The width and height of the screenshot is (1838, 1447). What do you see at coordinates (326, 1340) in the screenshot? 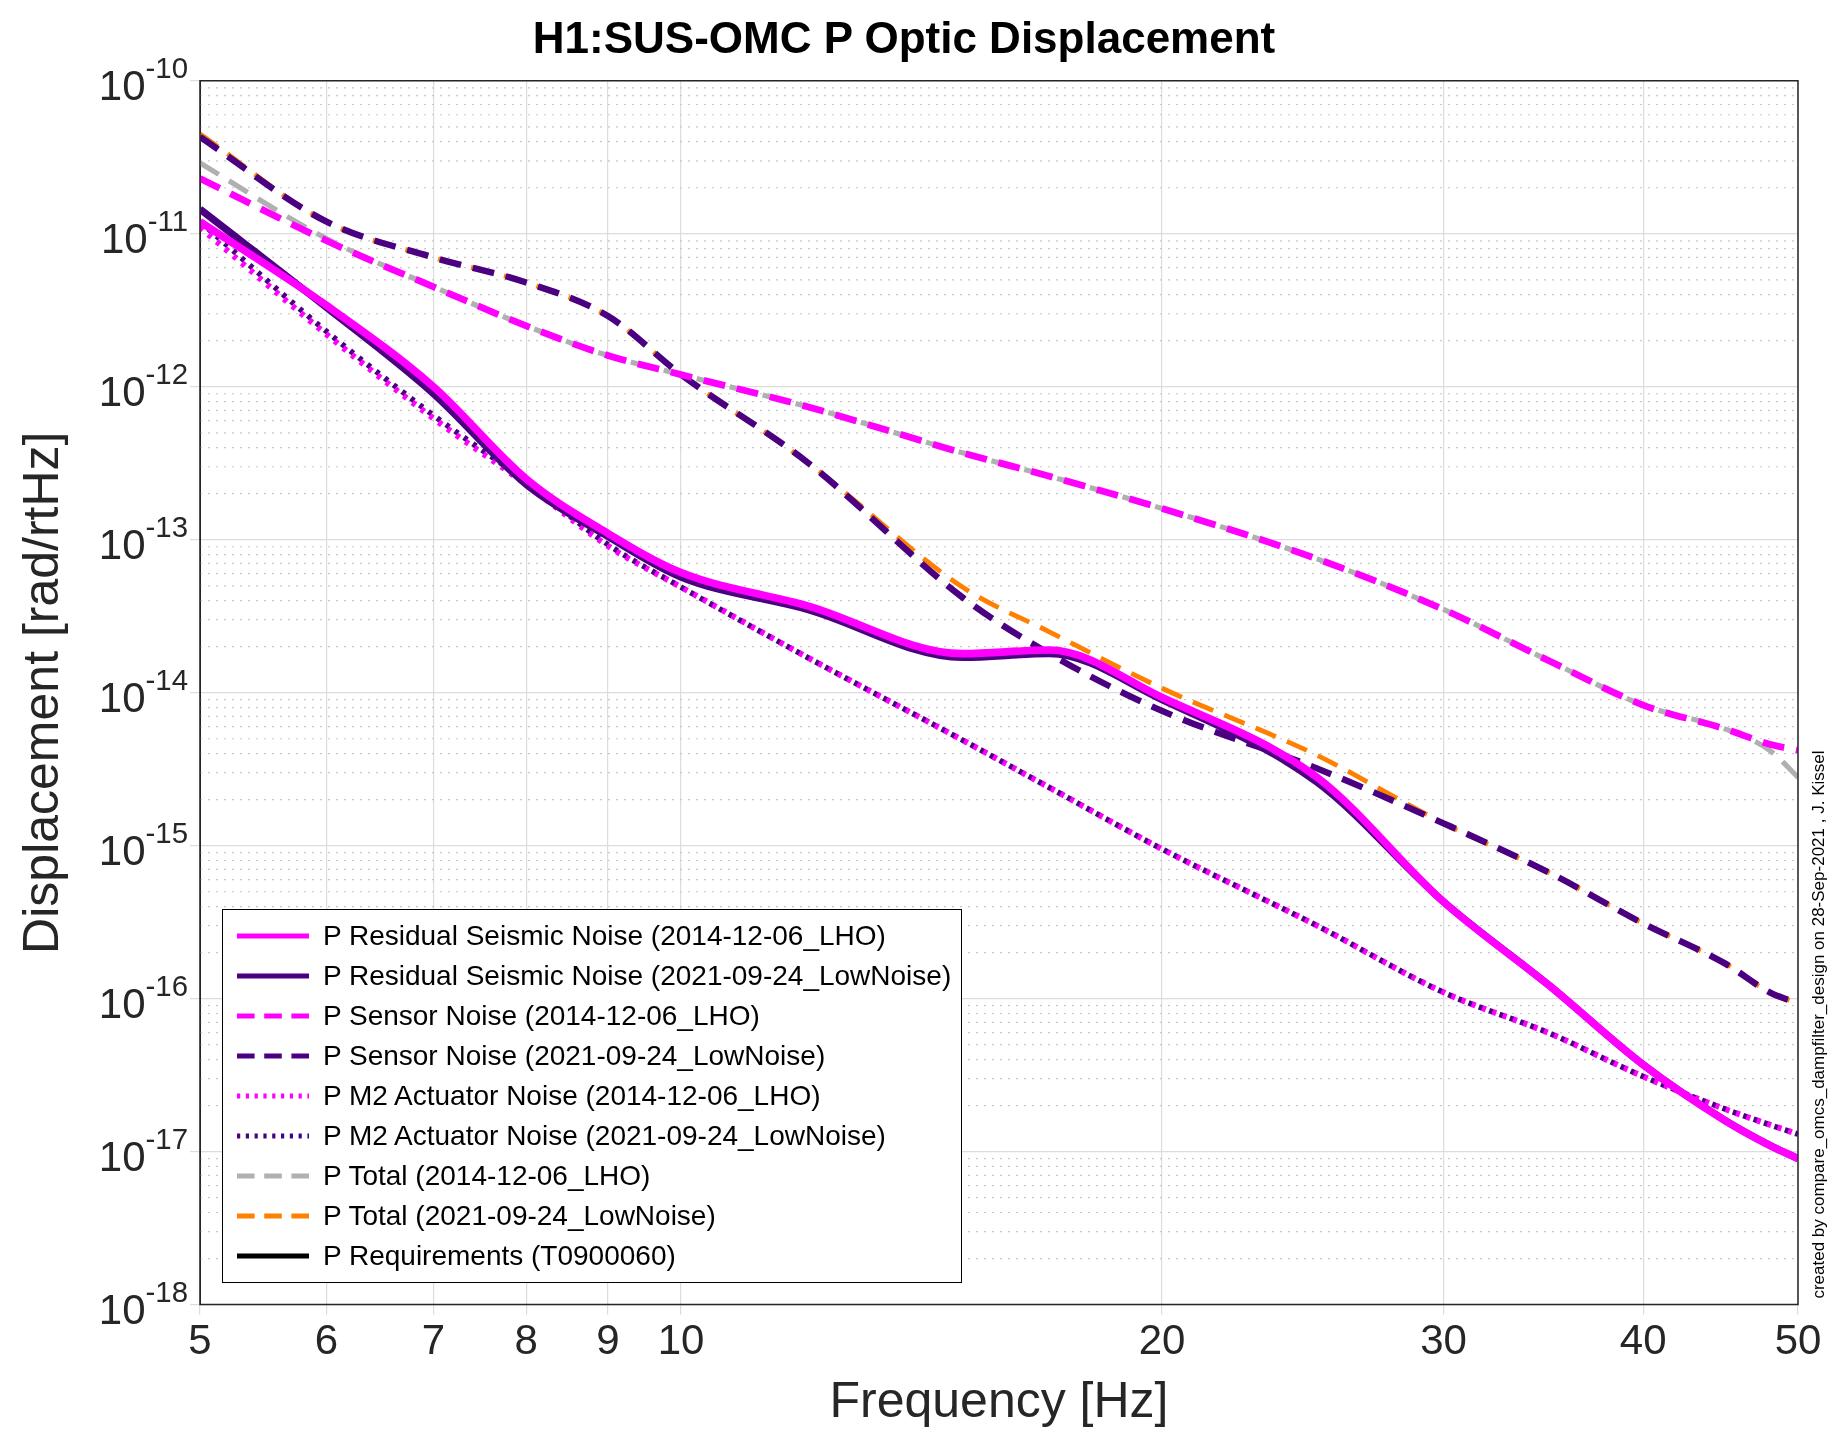
I see `x-tick-label: 6` at bounding box center [326, 1340].